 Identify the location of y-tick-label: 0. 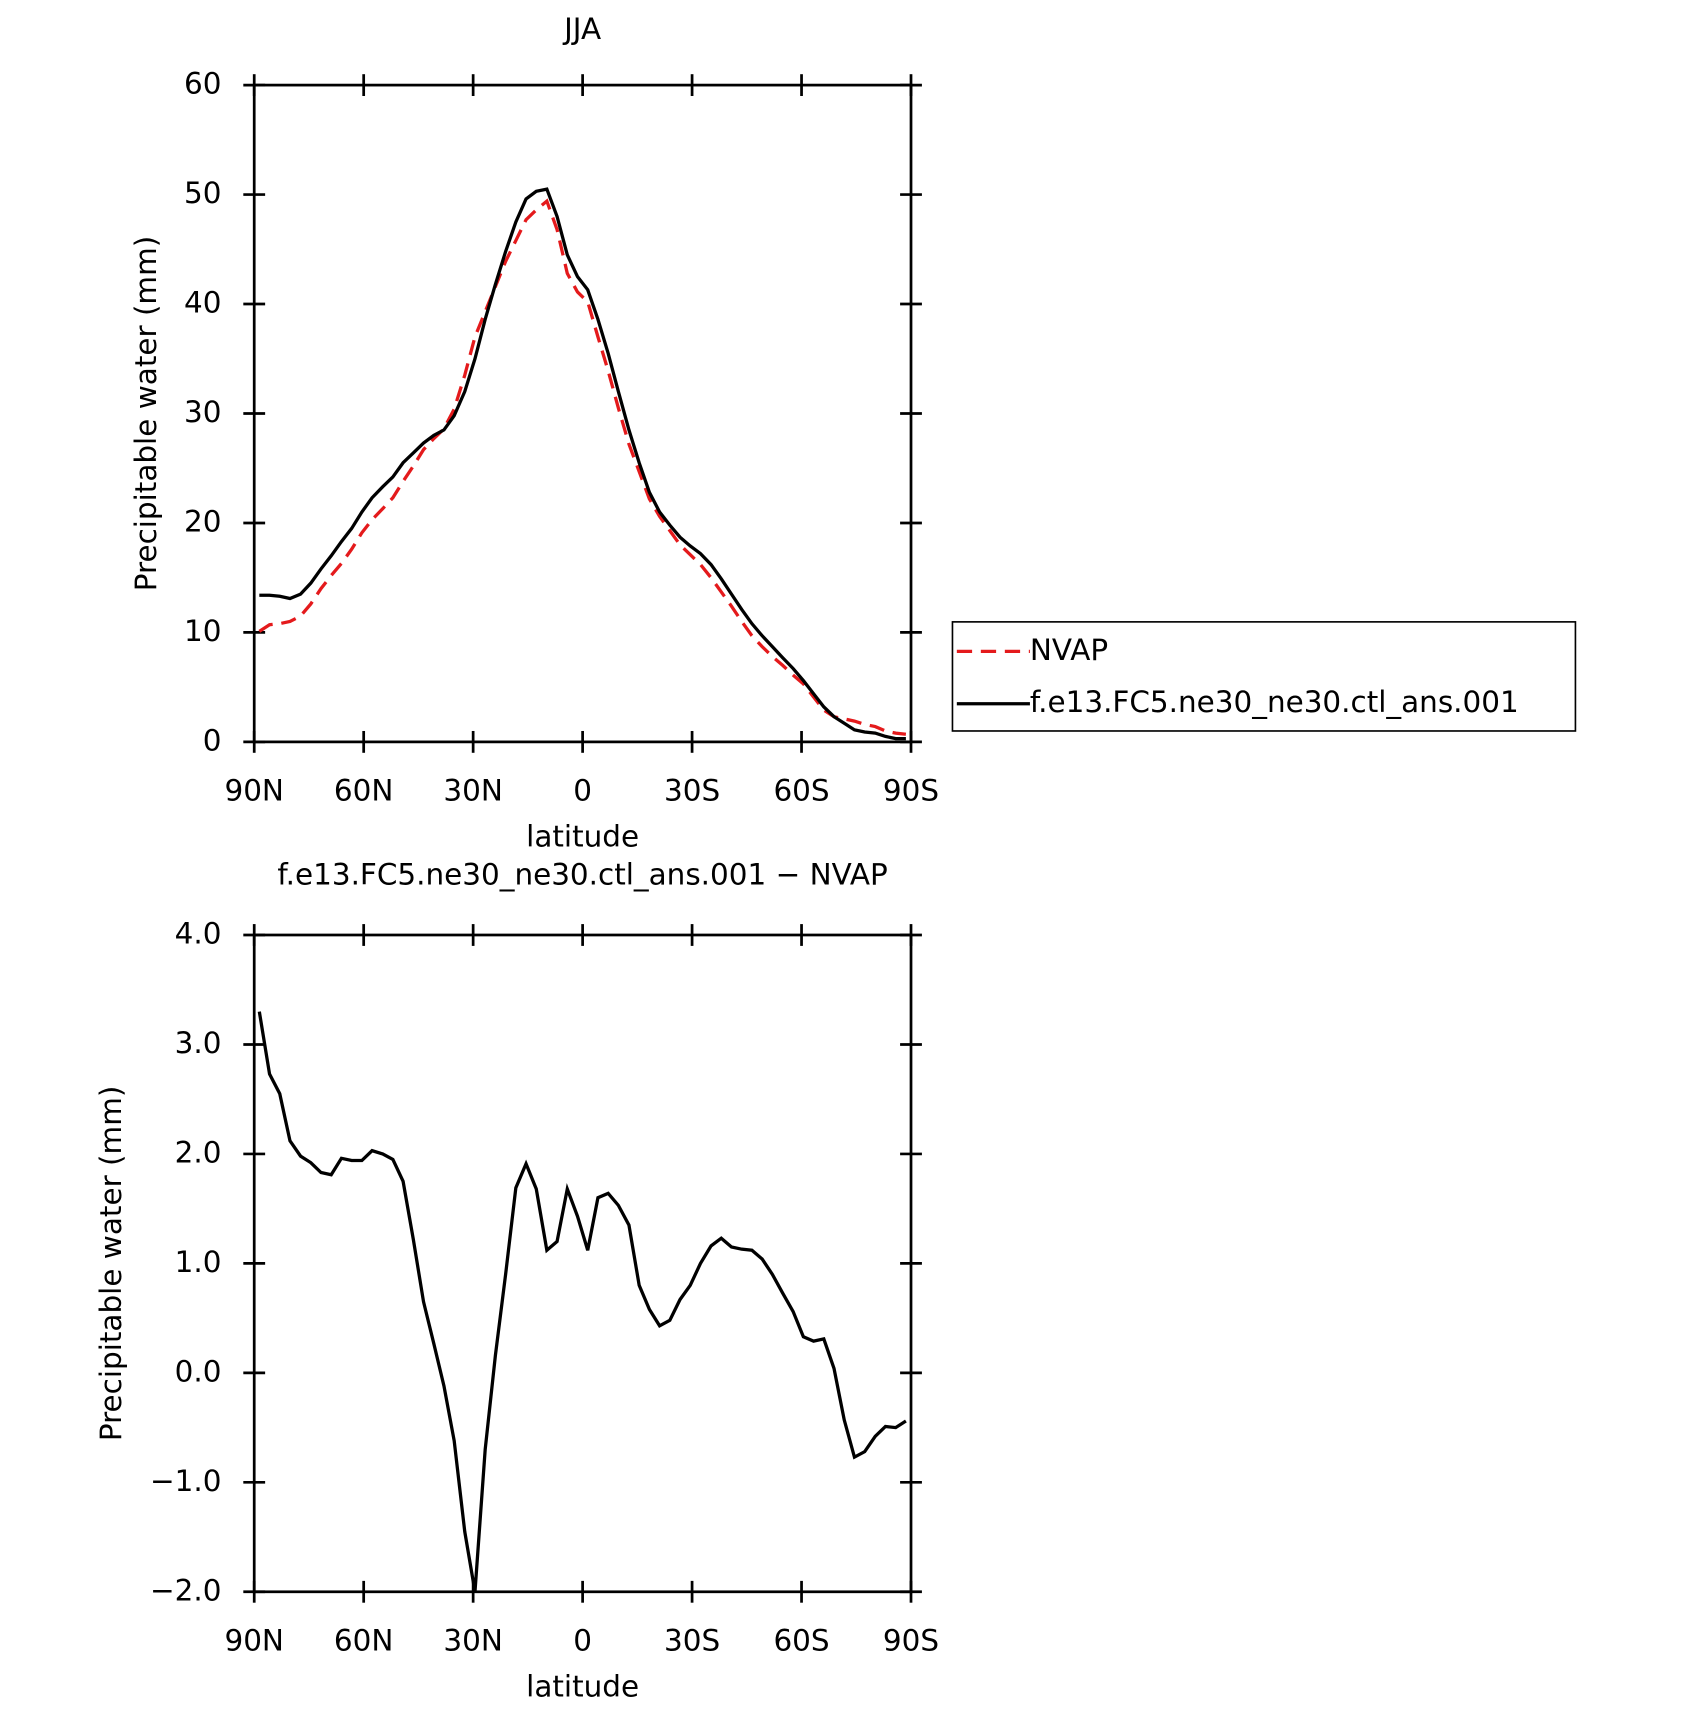
(212, 740).